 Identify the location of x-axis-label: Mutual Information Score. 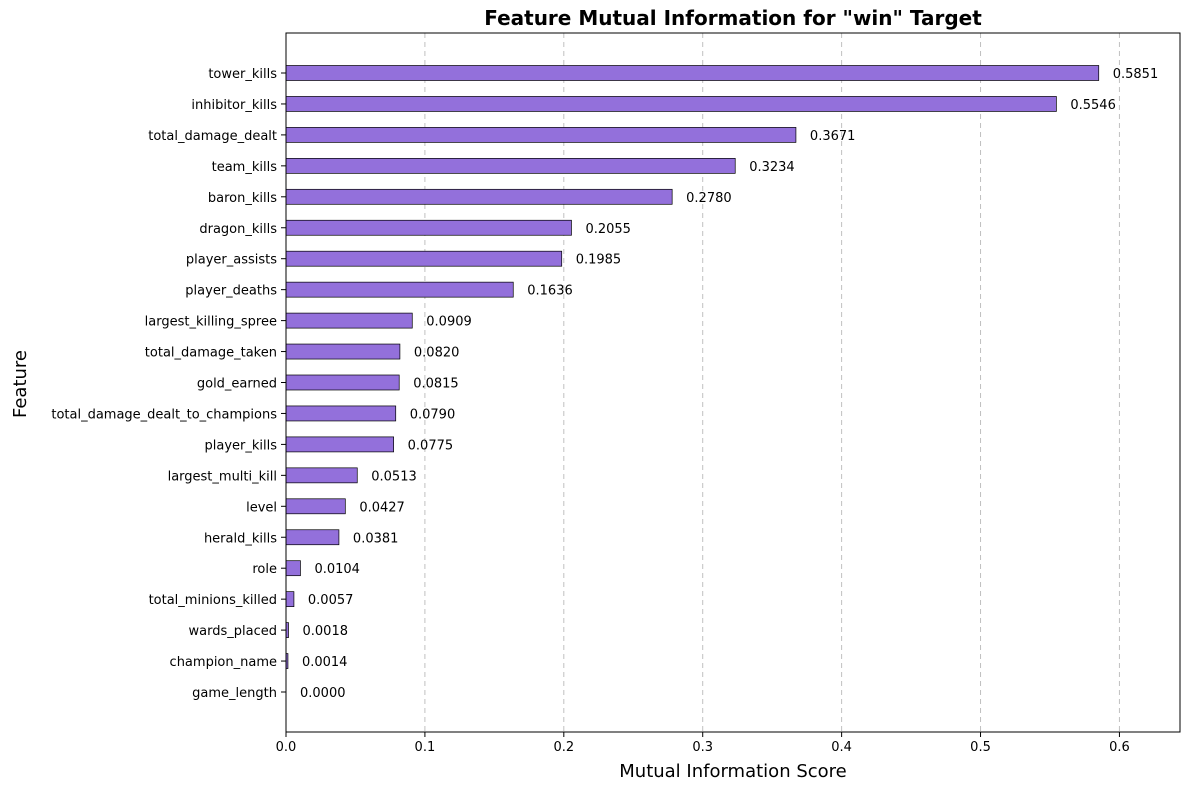
(733, 771).